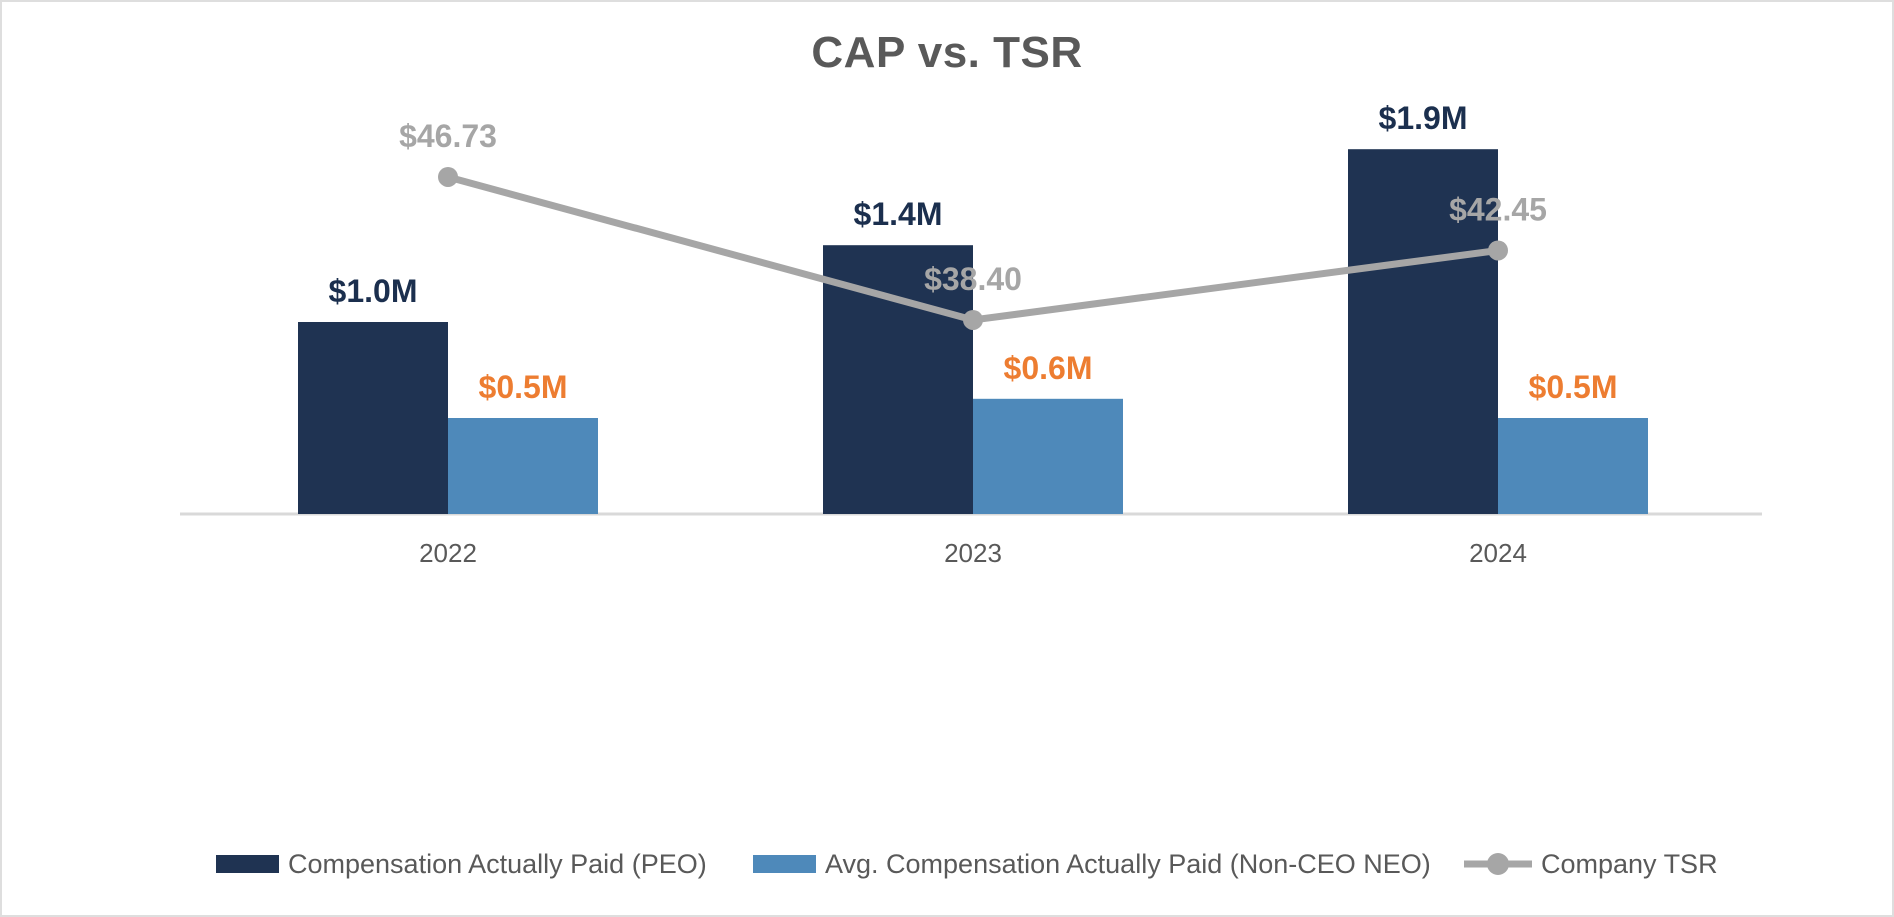  What do you see at coordinates (373, 291) in the screenshot?
I see `value-label-peo-2022: $1.0M` at bounding box center [373, 291].